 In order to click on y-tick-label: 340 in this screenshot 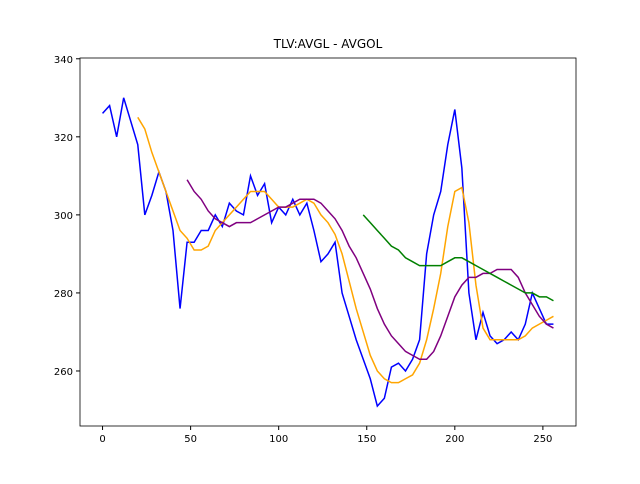, I will do `click(63, 60)`.